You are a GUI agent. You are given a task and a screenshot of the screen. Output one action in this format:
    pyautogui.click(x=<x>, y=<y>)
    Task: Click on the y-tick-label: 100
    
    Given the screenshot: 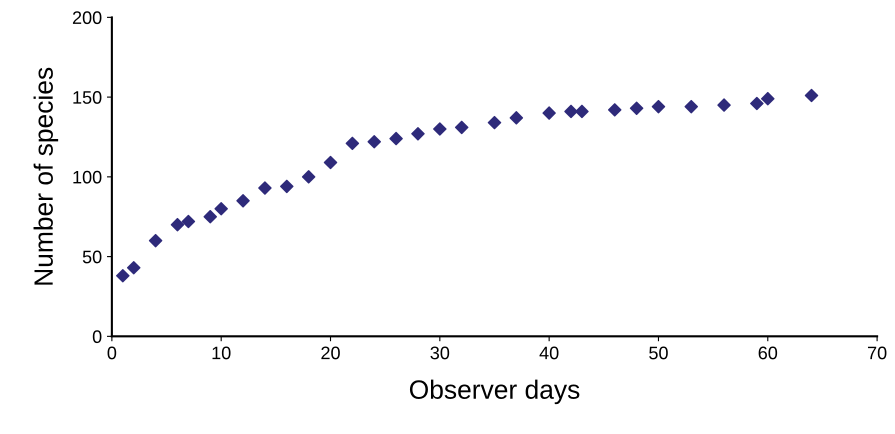 What is the action you would take?
    pyautogui.click(x=87, y=177)
    